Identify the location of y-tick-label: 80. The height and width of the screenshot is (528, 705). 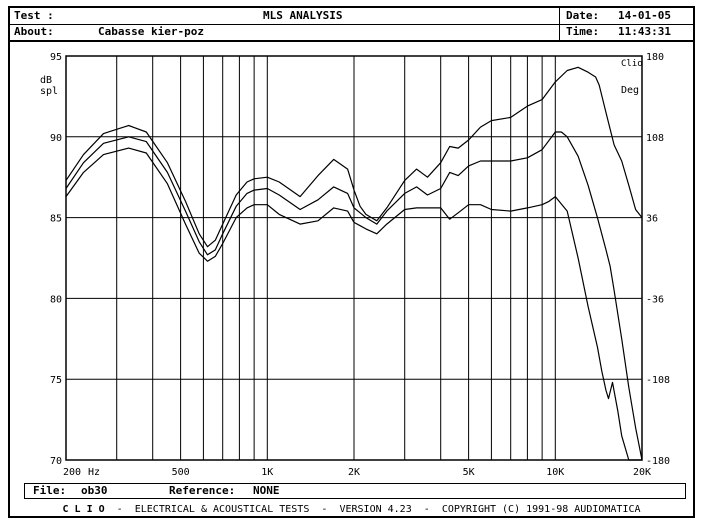
(56, 299).